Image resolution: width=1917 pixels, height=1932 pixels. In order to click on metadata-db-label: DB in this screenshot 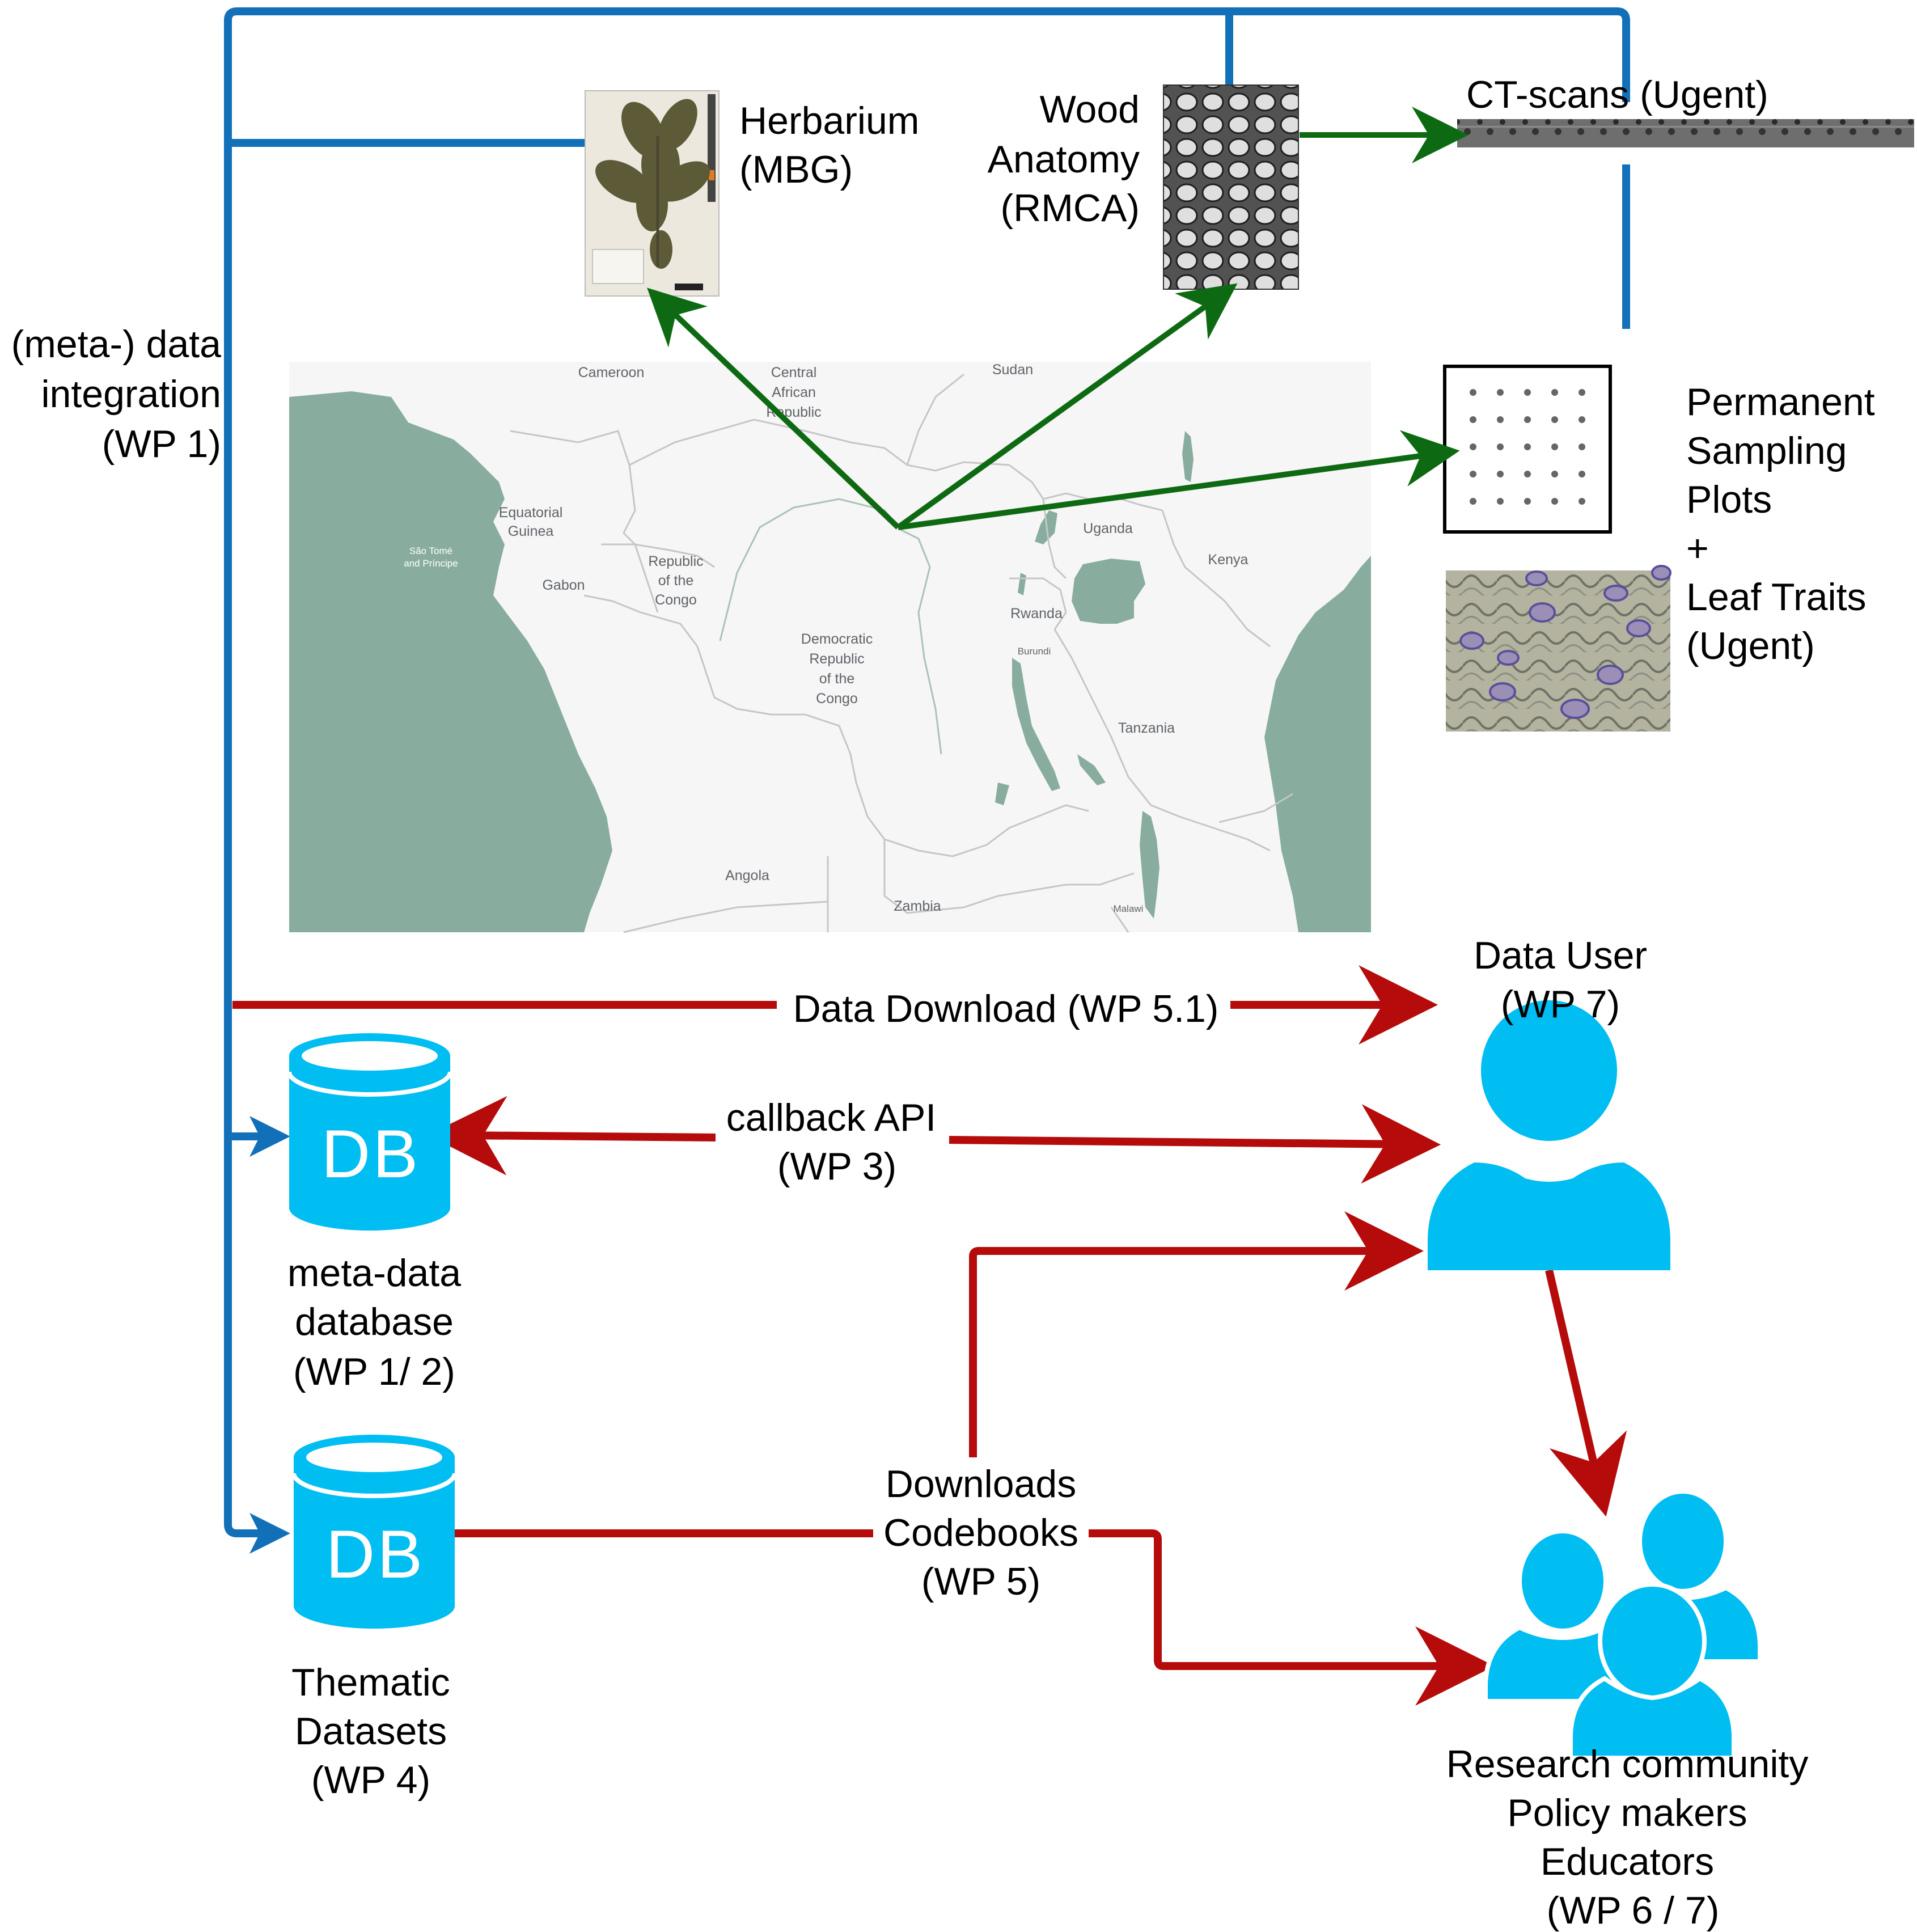, I will do `click(371, 1154)`.